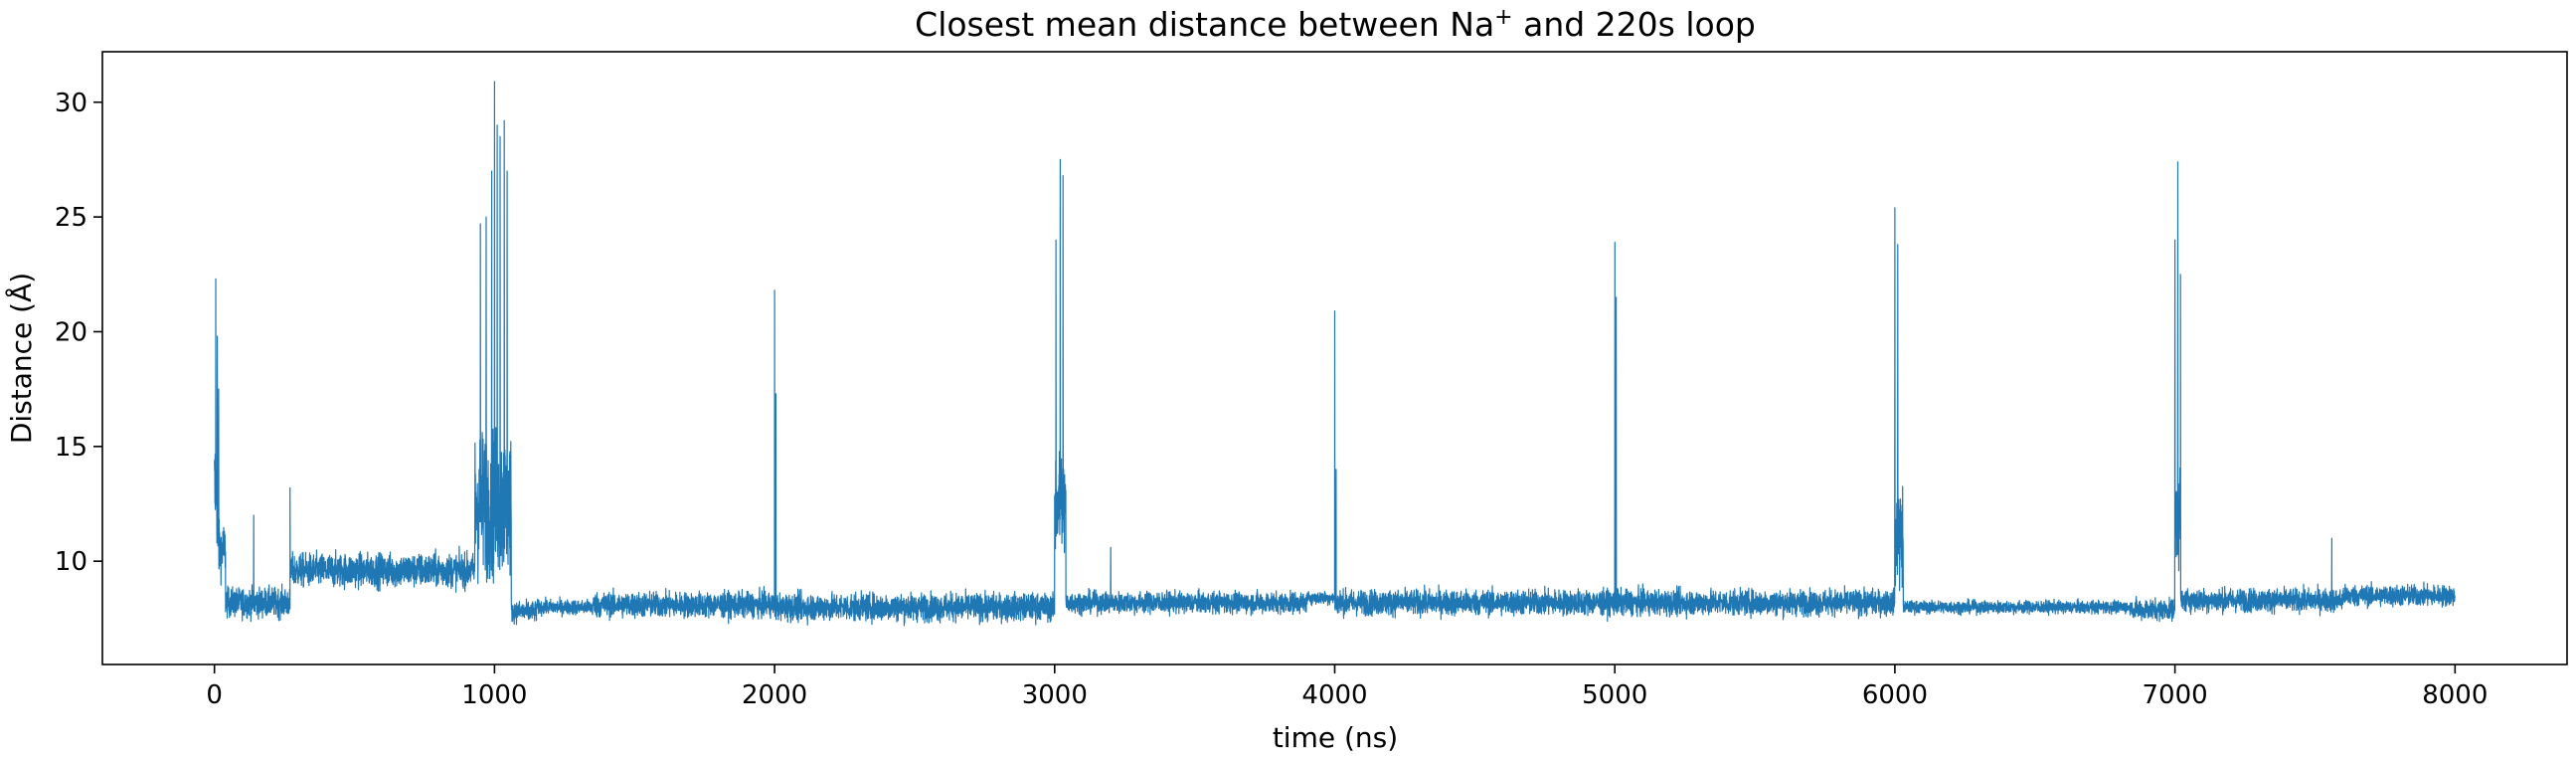 Image resolution: width=2576 pixels, height=757 pixels. Describe the element at coordinates (71, 562) in the screenshot. I see `y-tick-label: 10` at that location.